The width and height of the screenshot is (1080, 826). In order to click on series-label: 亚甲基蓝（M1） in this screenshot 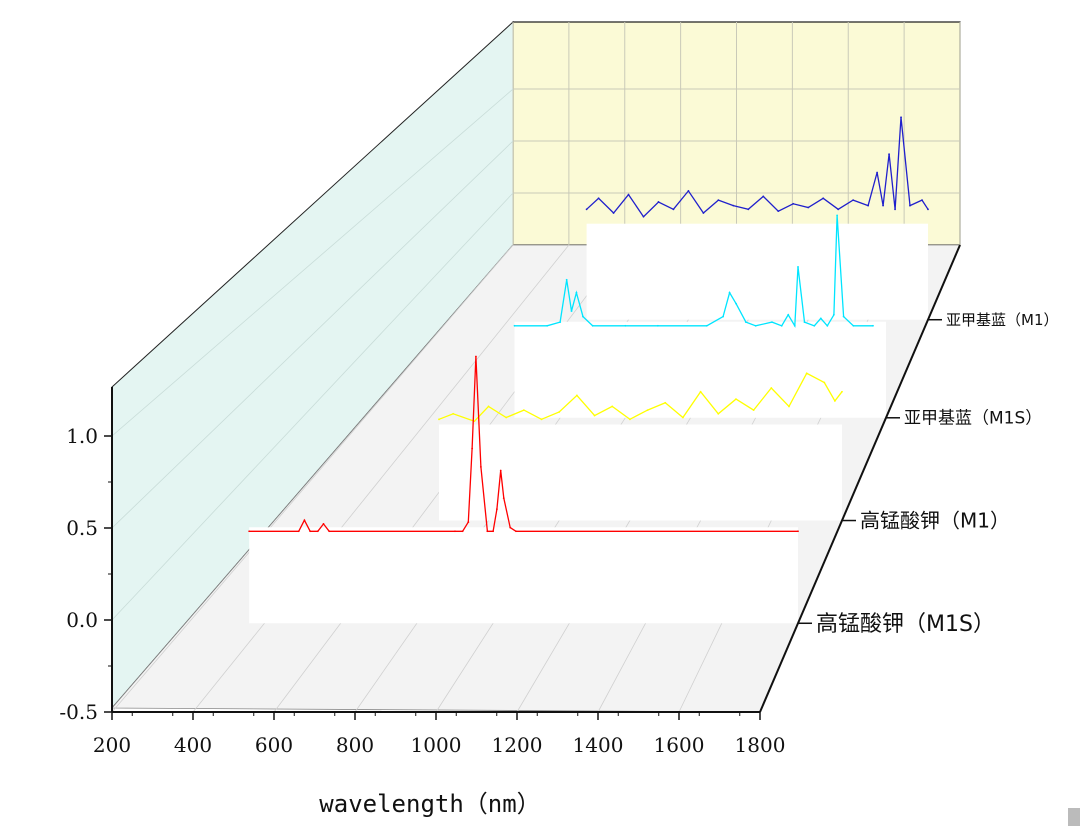, I will do `click(1002, 320)`.